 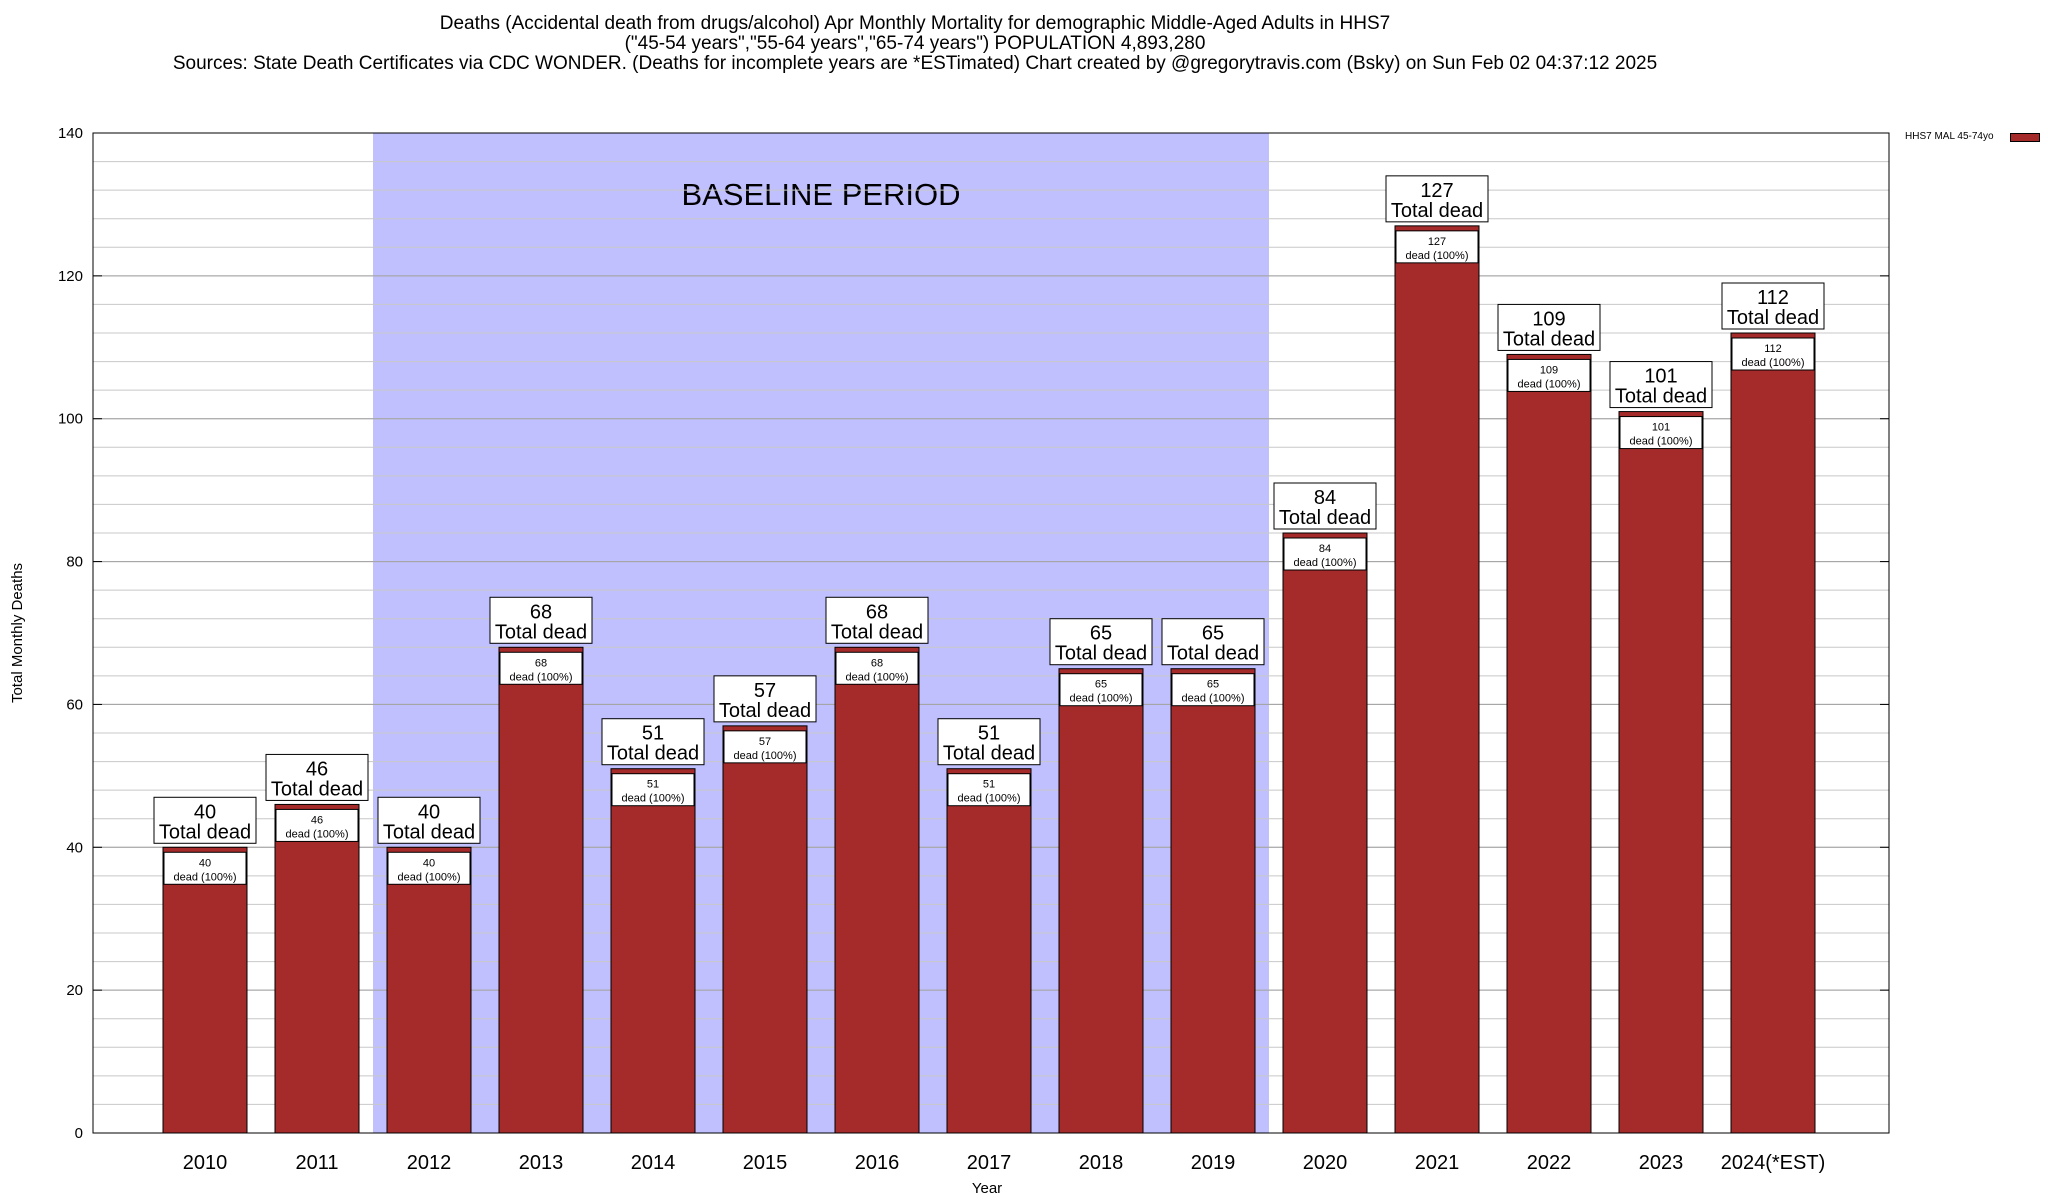 What do you see at coordinates (765, 691) in the screenshot?
I see `total-label-value: 57` at bounding box center [765, 691].